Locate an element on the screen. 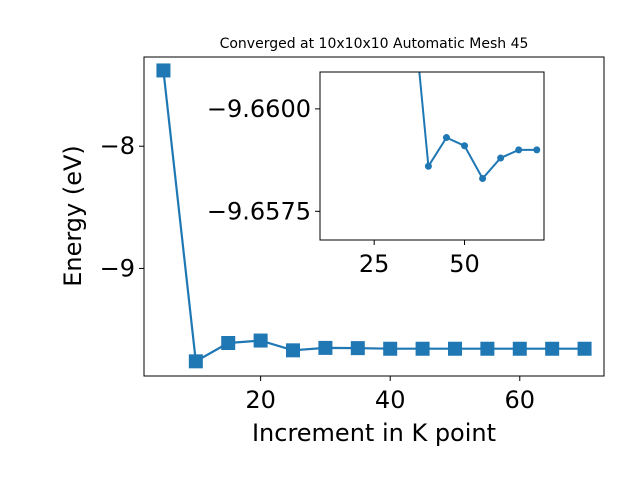  inset-series-markers is located at coordinates (482, 158).